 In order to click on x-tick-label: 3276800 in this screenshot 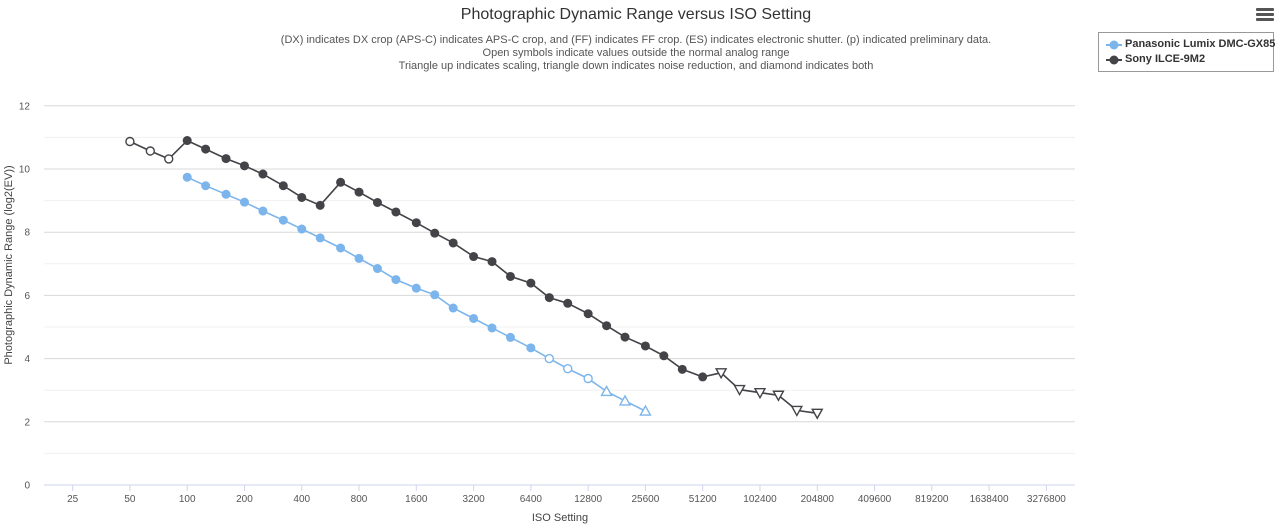, I will do `click(1046, 499)`.